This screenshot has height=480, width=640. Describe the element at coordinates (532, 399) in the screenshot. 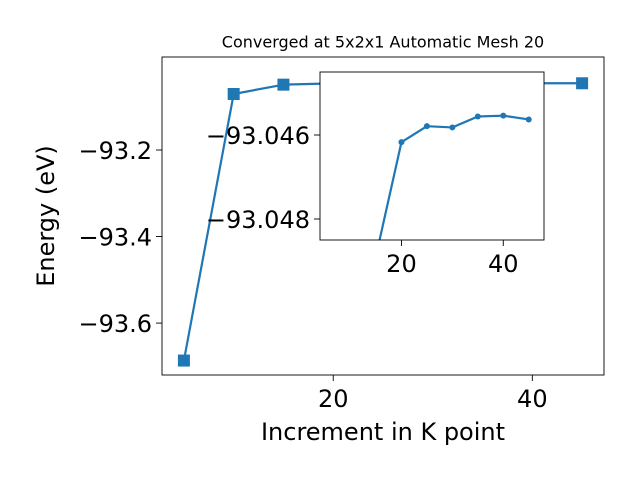

I see `main-x-tick-label: 40` at that location.